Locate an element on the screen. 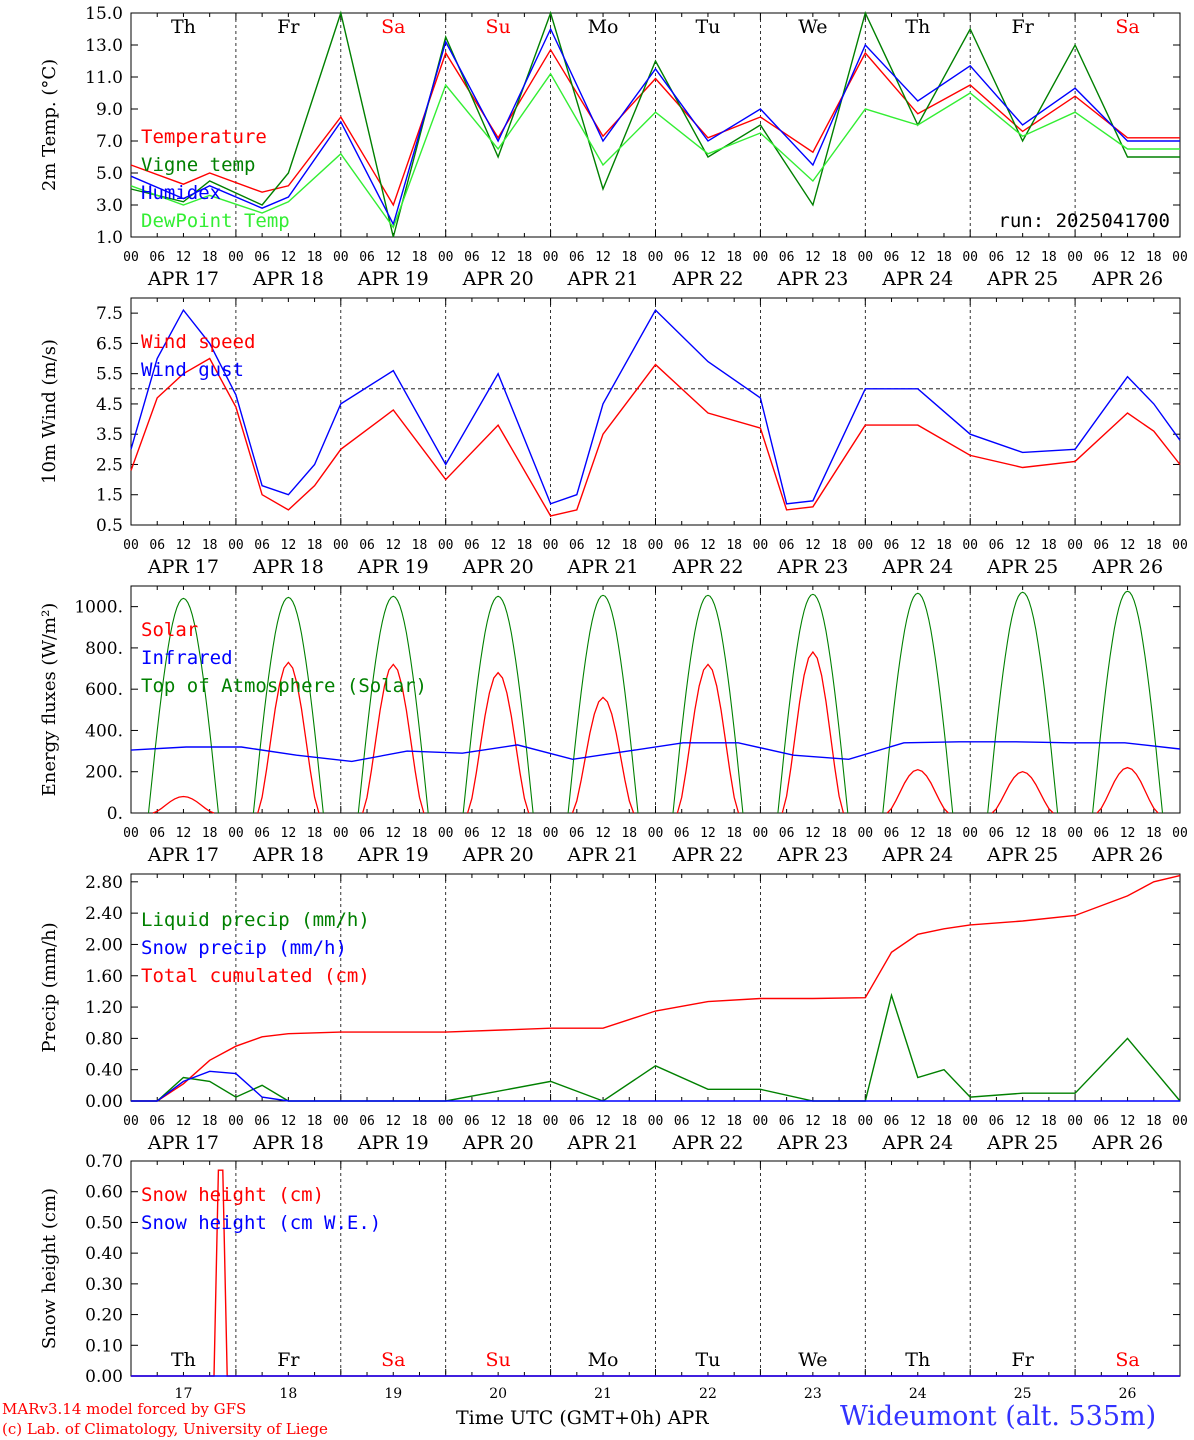 The height and width of the screenshot is (1440, 1194). y-axis-title: Snow height (cm) is located at coordinates (49, 1268).